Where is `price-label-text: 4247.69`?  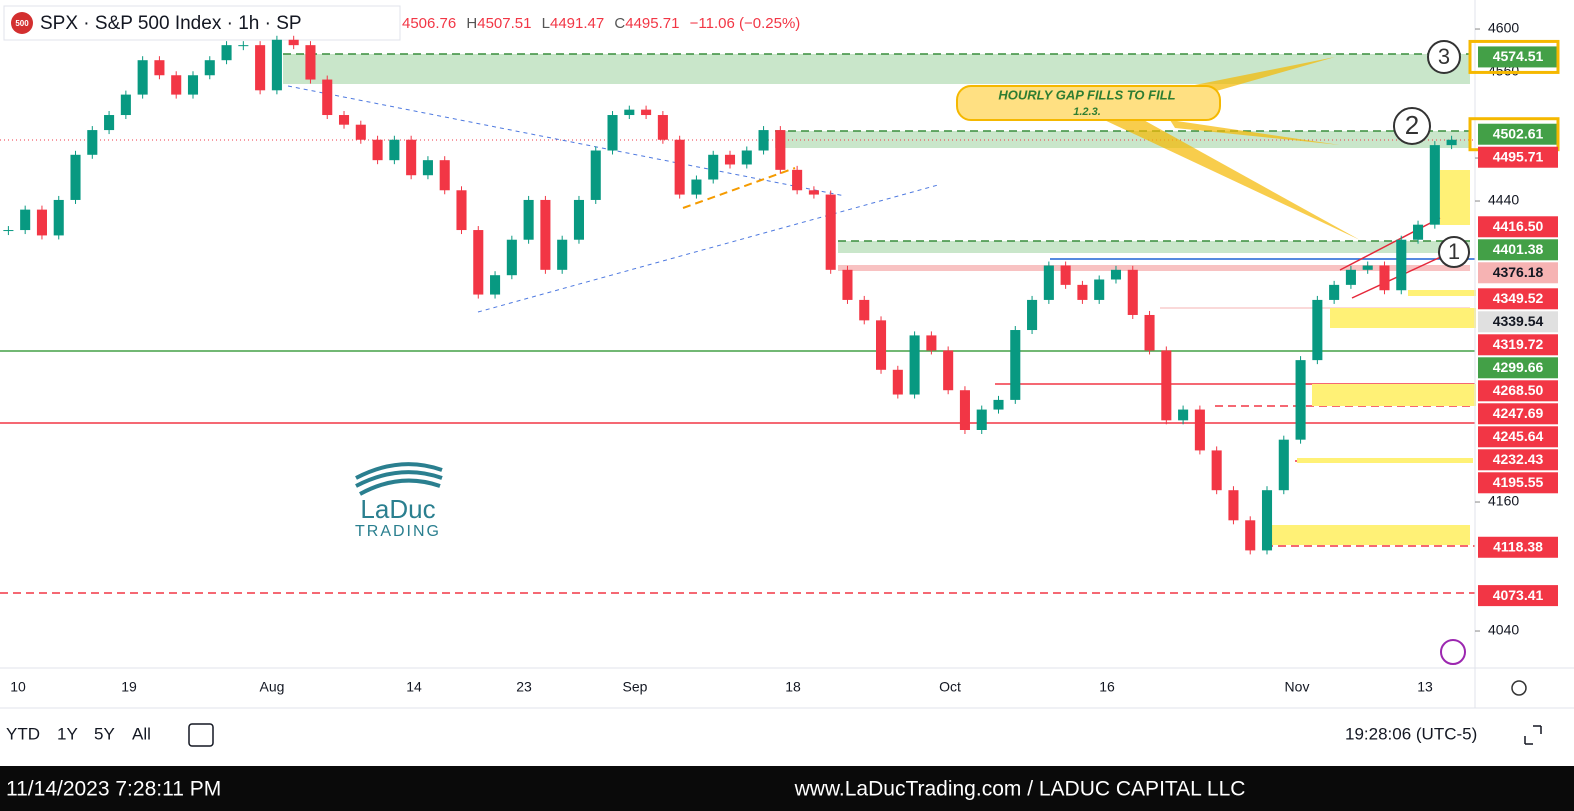 price-label-text: 4247.69 is located at coordinates (1518, 413).